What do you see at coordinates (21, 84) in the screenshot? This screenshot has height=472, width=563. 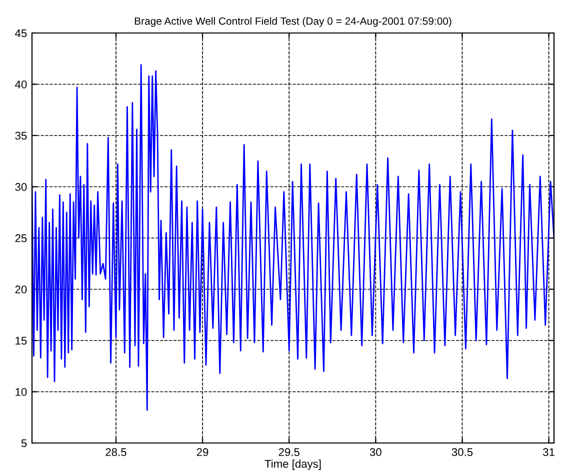 I see `y-tick-label: 40` at bounding box center [21, 84].